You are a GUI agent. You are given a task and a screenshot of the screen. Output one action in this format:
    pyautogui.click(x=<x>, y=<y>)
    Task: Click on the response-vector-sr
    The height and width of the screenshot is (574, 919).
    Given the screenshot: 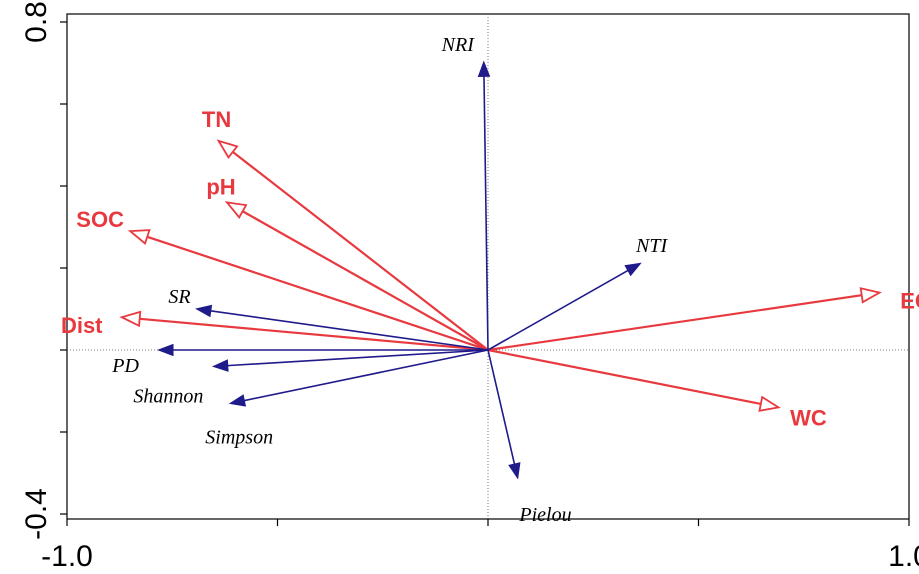 What is the action you would take?
    pyautogui.click(x=349, y=330)
    